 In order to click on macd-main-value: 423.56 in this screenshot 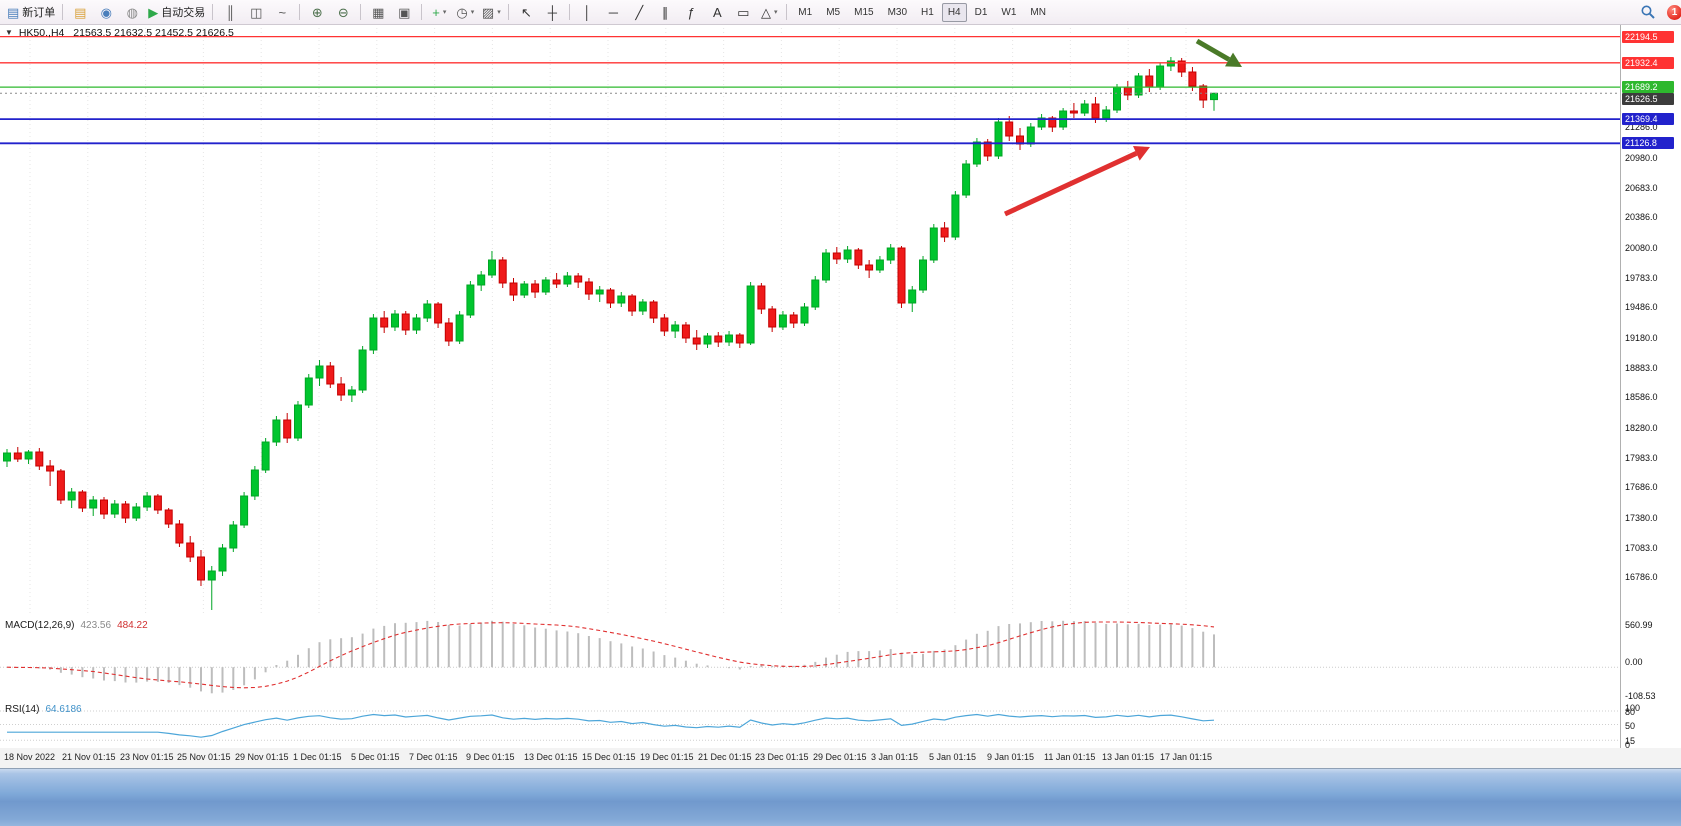, I will do `click(96, 625)`.